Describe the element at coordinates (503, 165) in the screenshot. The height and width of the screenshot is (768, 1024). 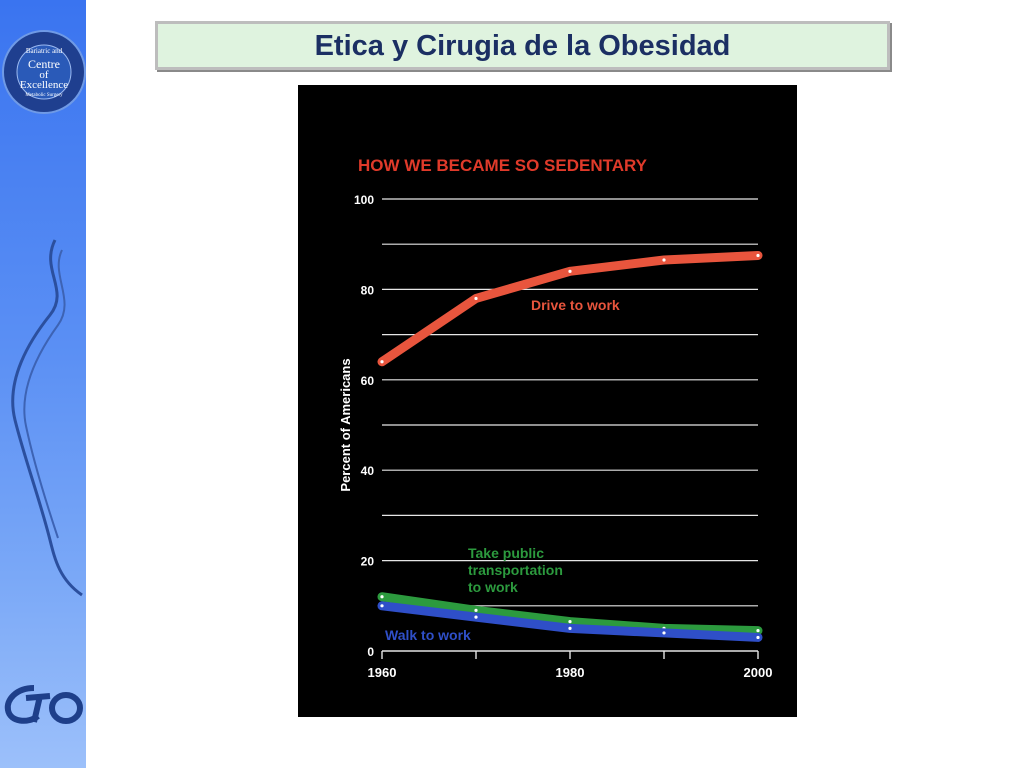
I see `chart-title: HOW WE BECAME SO SEDENTARY` at that location.